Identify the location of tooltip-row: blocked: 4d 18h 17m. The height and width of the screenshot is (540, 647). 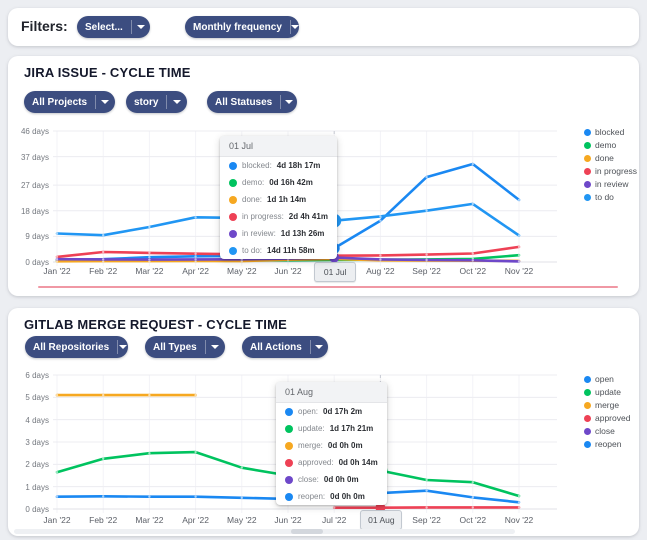
(278, 165).